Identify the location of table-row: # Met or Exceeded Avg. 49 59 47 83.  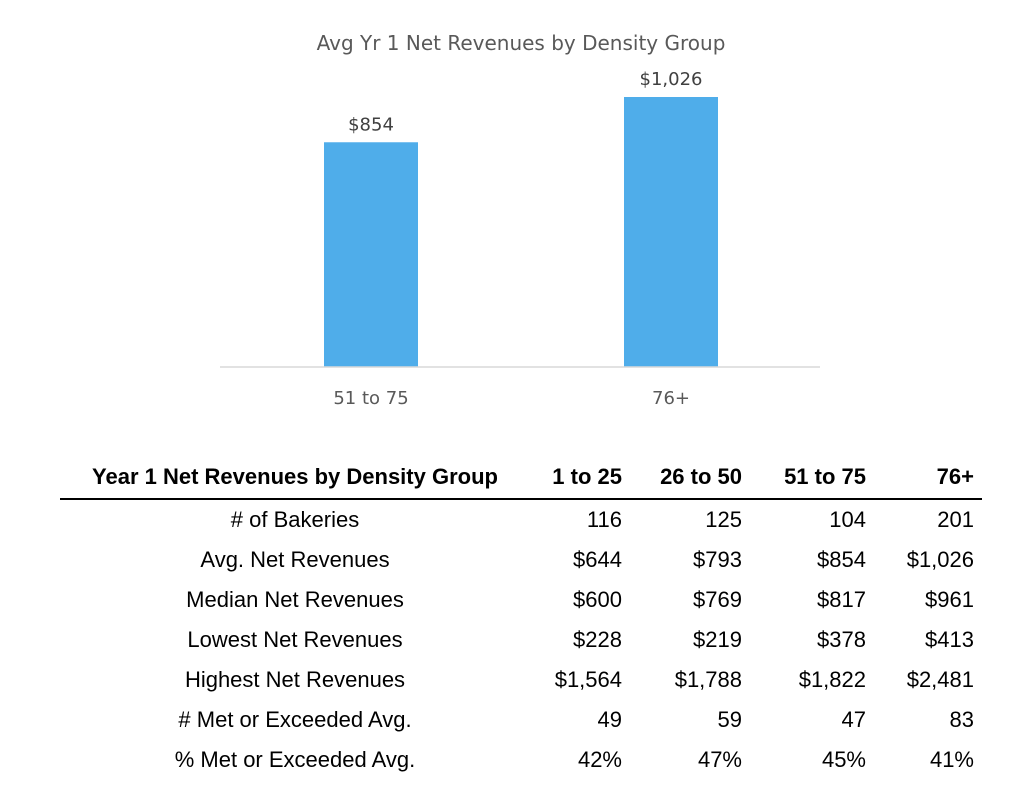
(521, 720).